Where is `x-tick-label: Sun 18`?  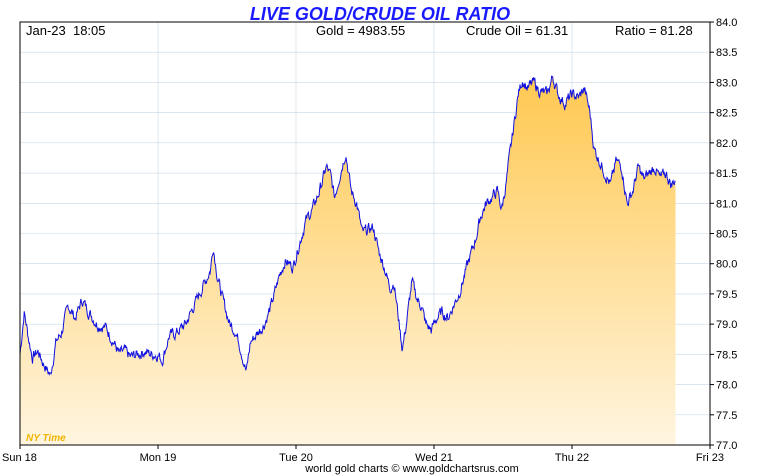
x-tick-label: Sun 18 is located at coordinates (19, 458).